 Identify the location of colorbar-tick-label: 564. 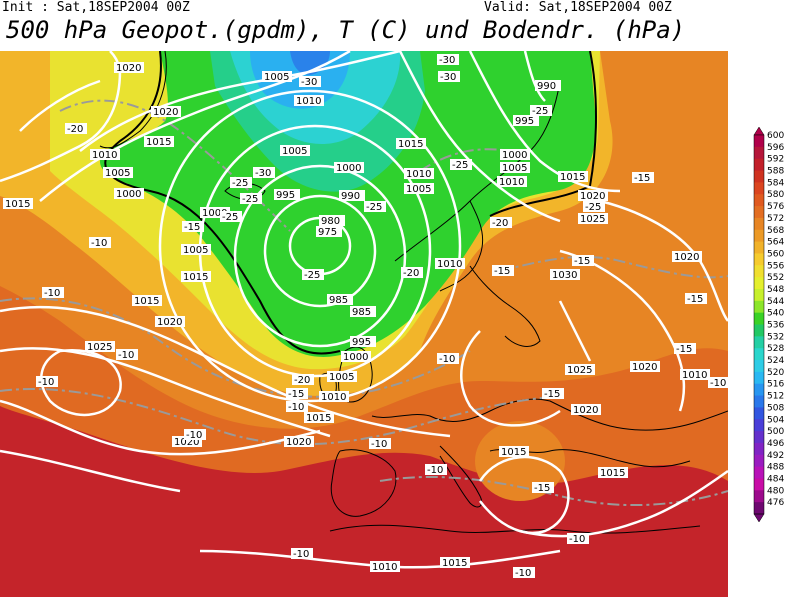
(775, 243).